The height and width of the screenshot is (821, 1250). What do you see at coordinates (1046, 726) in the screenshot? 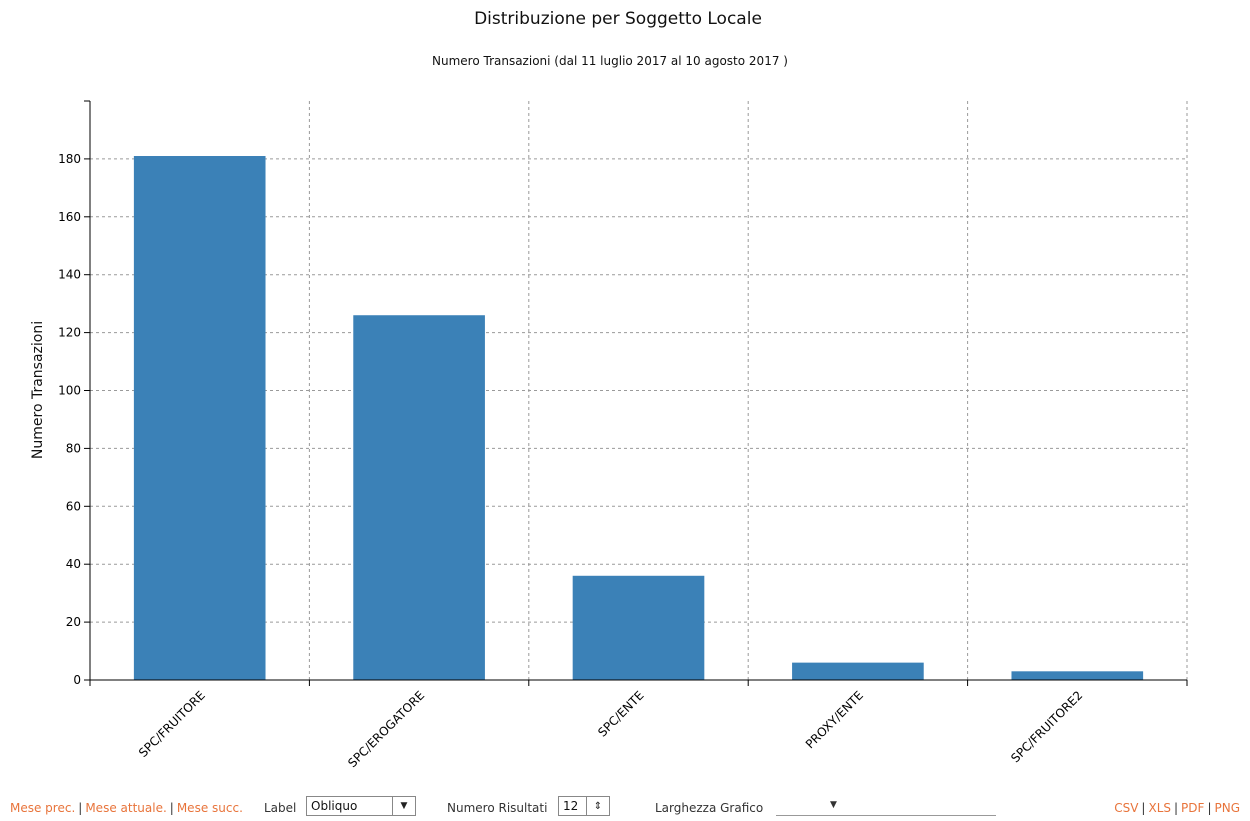
I see `x-tick-label: SPC/FRUITORE2` at bounding box center [1046, 726].